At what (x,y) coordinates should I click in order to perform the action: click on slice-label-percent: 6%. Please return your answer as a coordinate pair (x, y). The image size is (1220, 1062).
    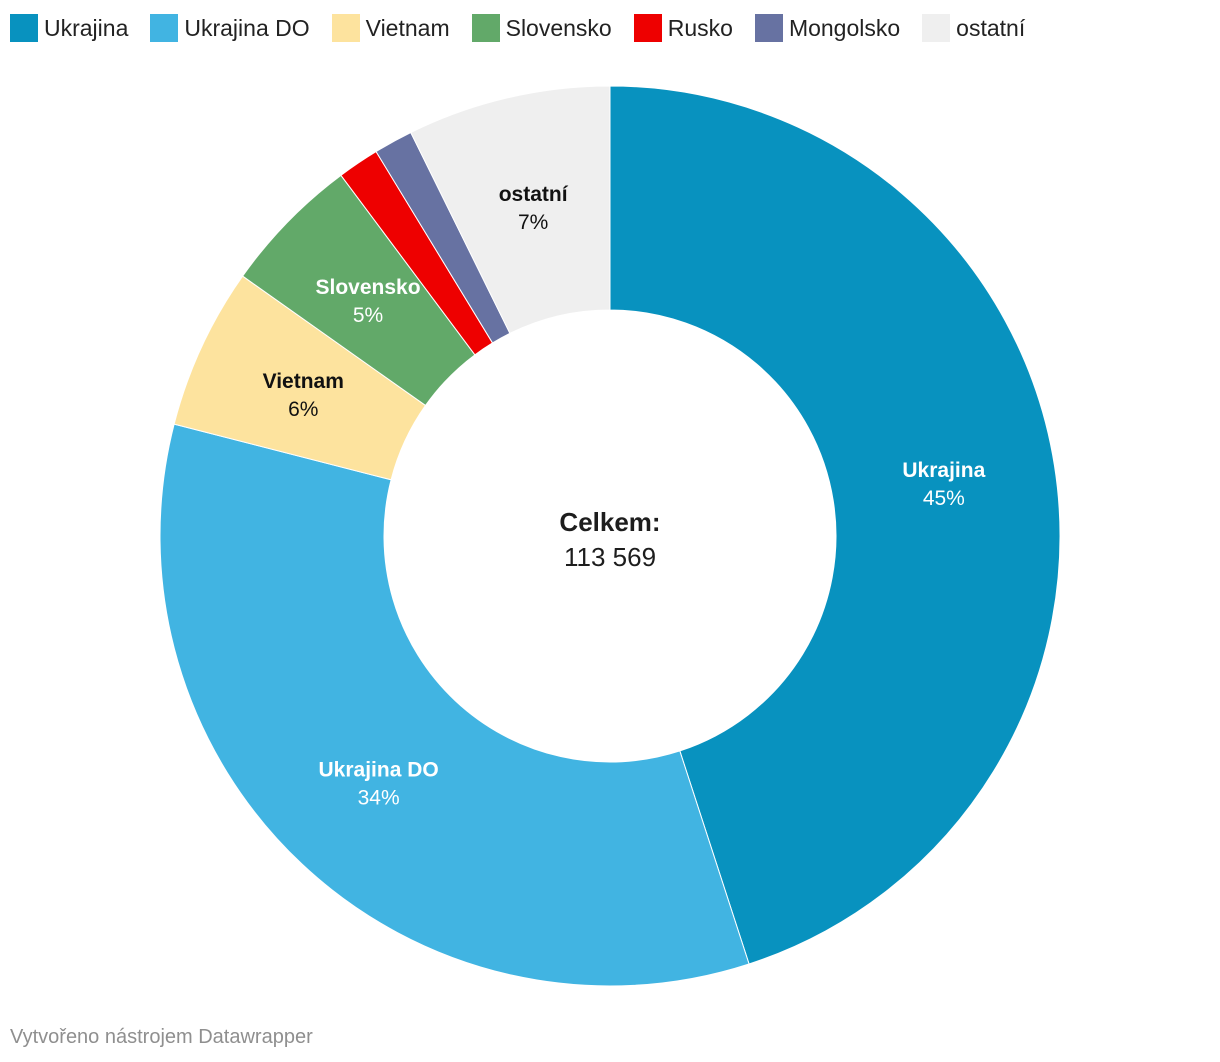
    Looking at the image, I should click on (303, 409).